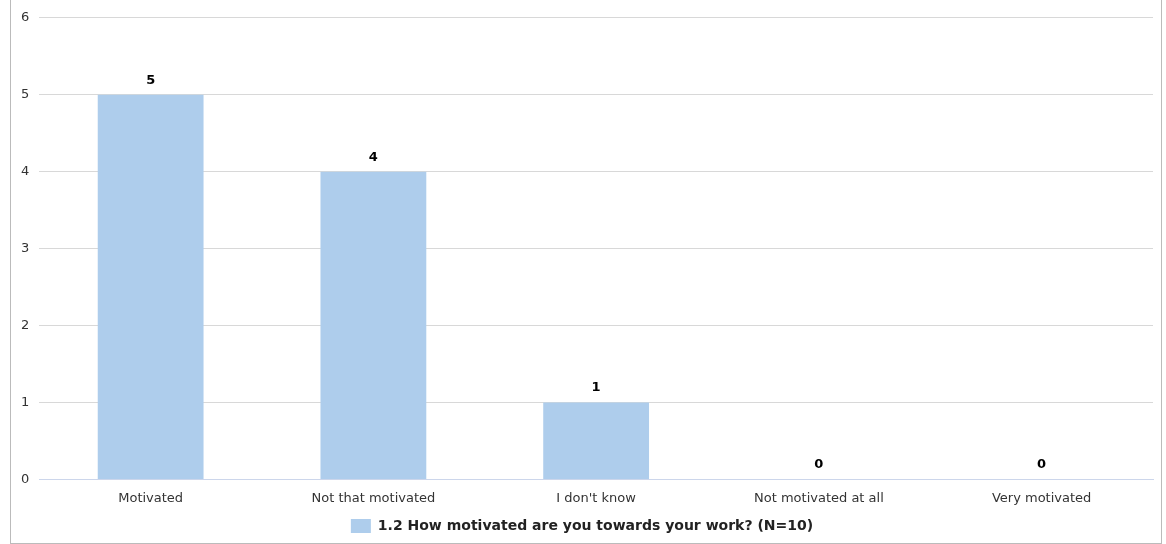 This screenshot has width=1166, height=544. What do you see at coordinates (595, 524) in the screenshot?
I see `legend-label: 1.2 How motivated are you towards your work? (N=10)` at bounding box center [595, 524].